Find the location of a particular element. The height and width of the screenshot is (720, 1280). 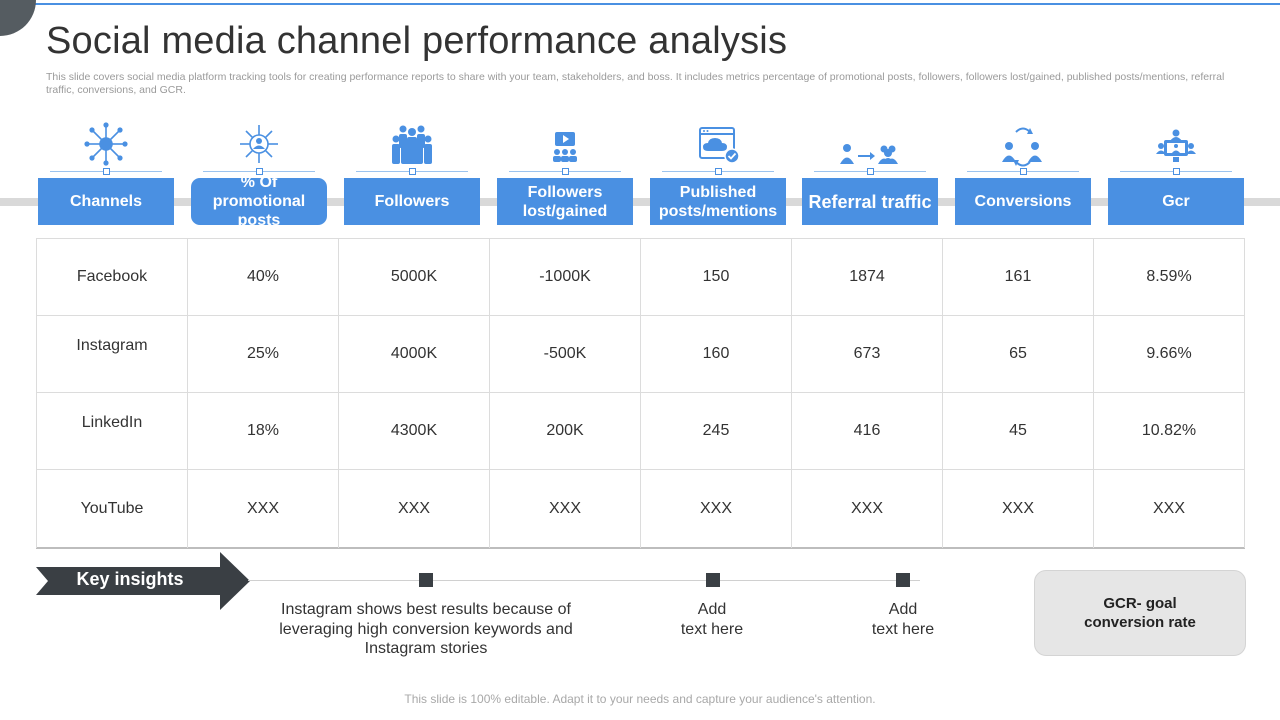

table-cell: 160 is located at coordinates (715, 354).